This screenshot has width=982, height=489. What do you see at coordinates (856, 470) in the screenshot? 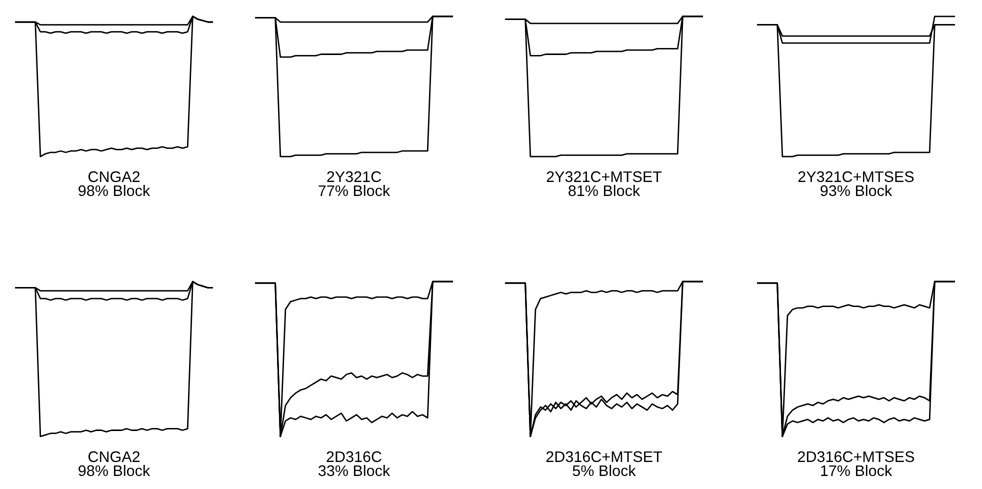
I see `text: 17% Block` at bounding box center [856, 470].